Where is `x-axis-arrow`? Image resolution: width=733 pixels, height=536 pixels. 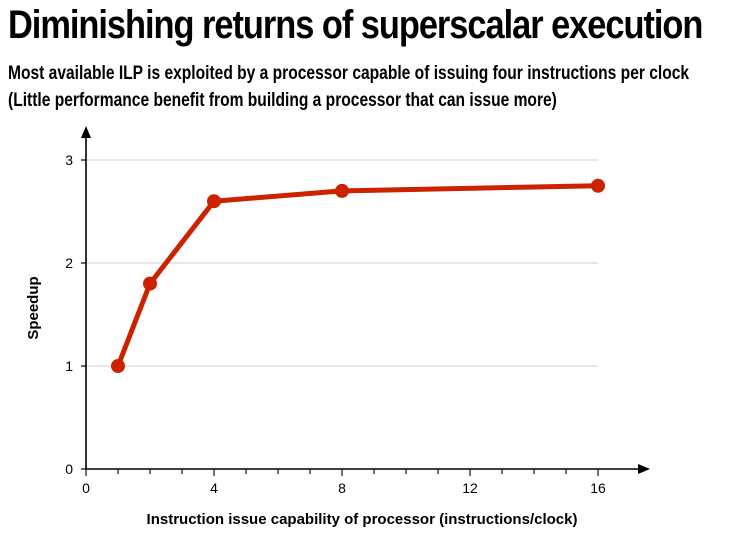
x-axis-arrow is located at coordinates (644, 469).